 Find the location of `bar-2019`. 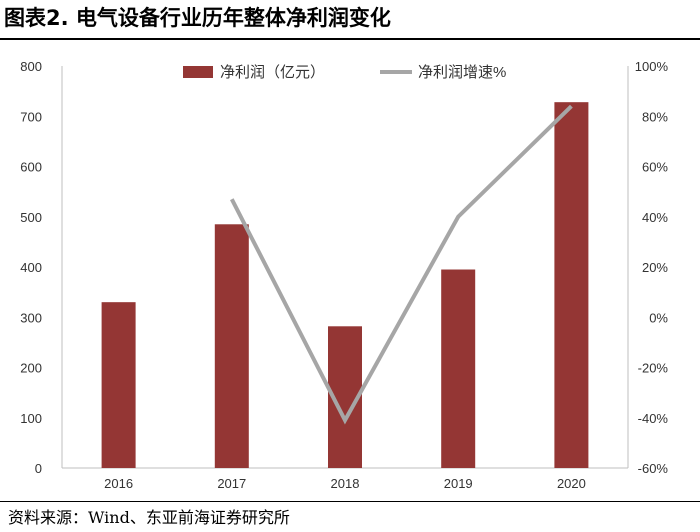

bar-2019 is located at coordinates (458, 368).